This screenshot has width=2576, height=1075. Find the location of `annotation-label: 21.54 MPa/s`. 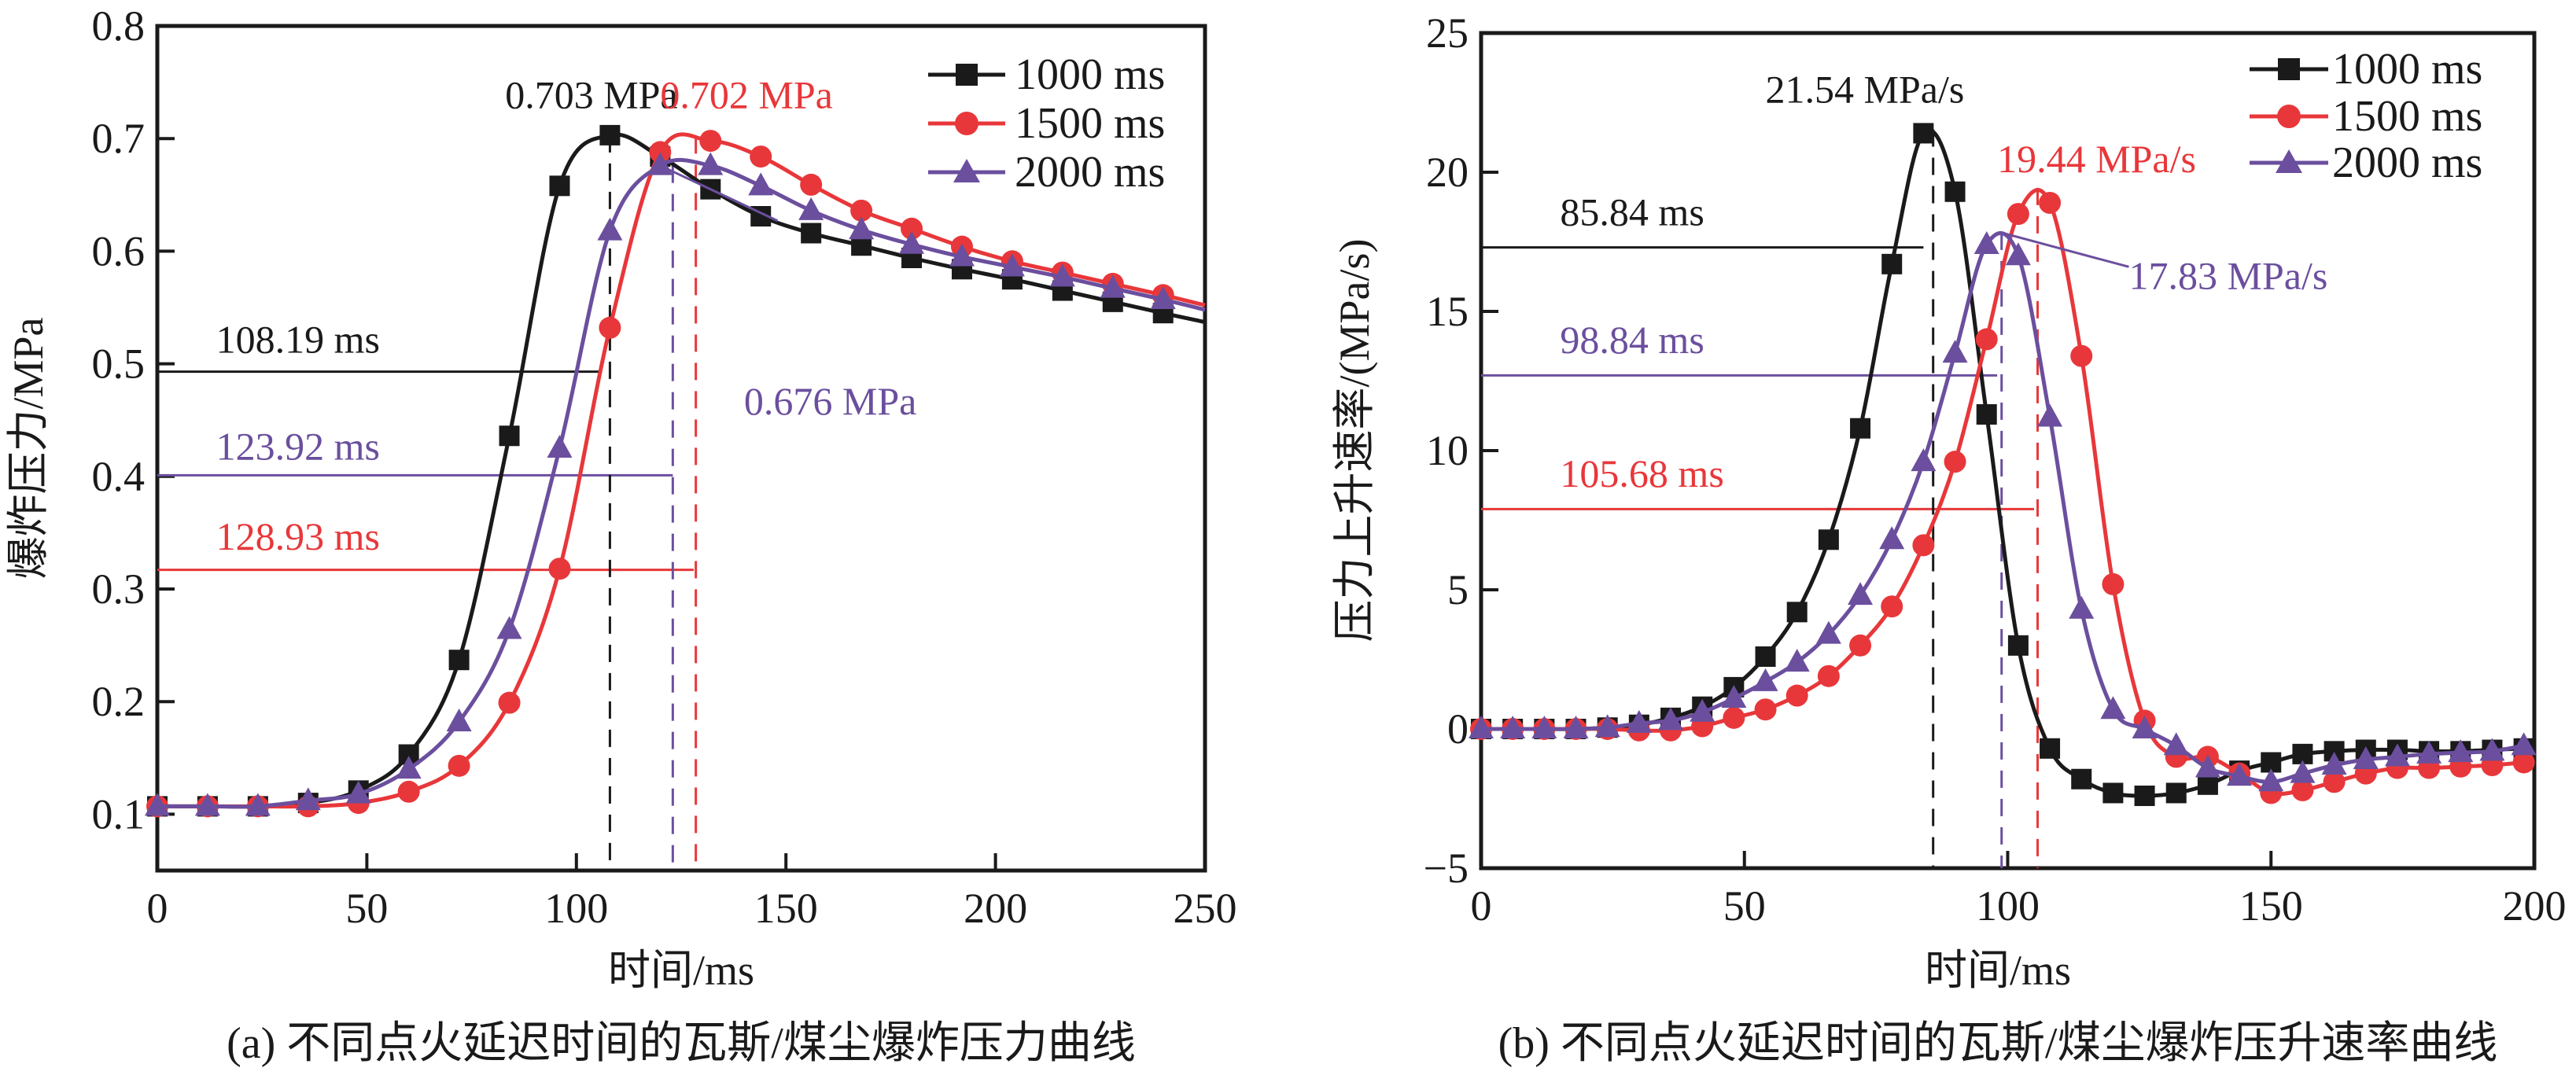

annotation-label: 21.54 MPa/s is located at coordinates (1865, 90).